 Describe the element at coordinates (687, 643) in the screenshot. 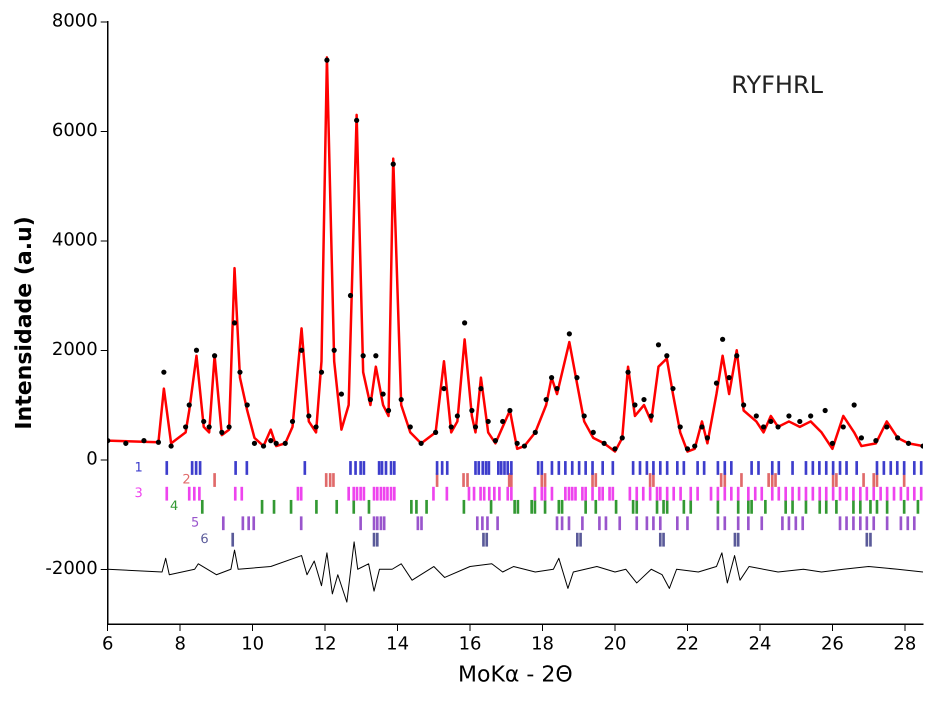

I see `x-tick-label: 22` at that location.